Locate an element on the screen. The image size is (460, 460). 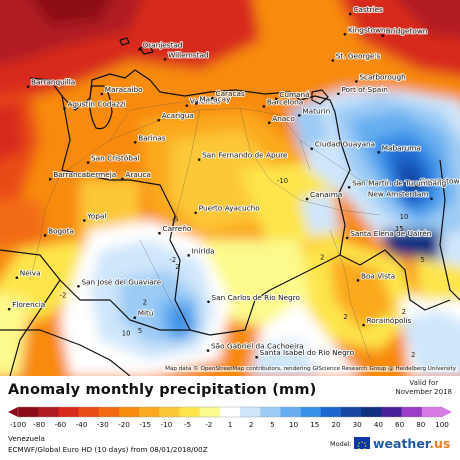
city-label: Santa Elena de Uairén is located at coordinates (390, 233).